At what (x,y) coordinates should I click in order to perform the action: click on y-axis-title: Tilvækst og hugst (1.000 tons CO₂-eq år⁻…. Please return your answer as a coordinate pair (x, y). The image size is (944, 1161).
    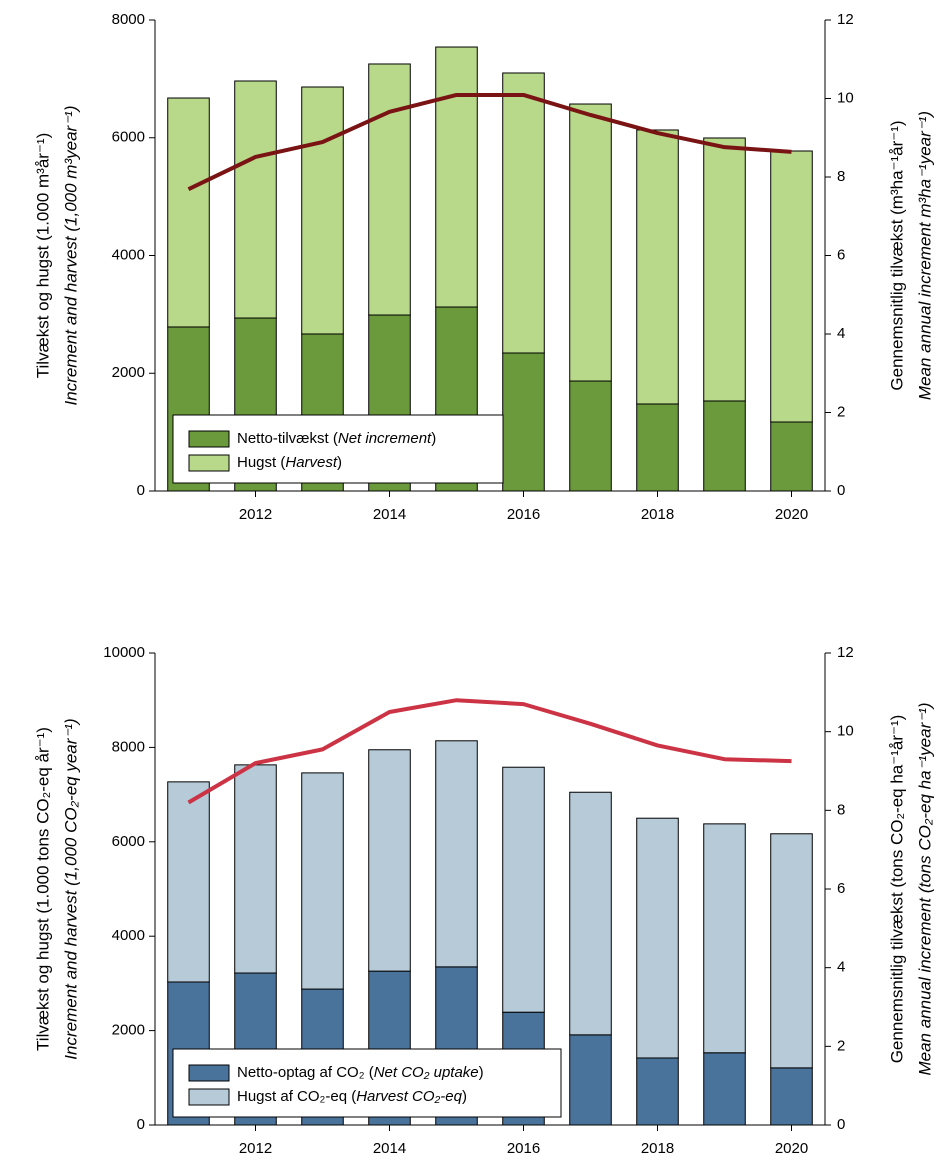
    Looking at the image, I should click on (42, 889).